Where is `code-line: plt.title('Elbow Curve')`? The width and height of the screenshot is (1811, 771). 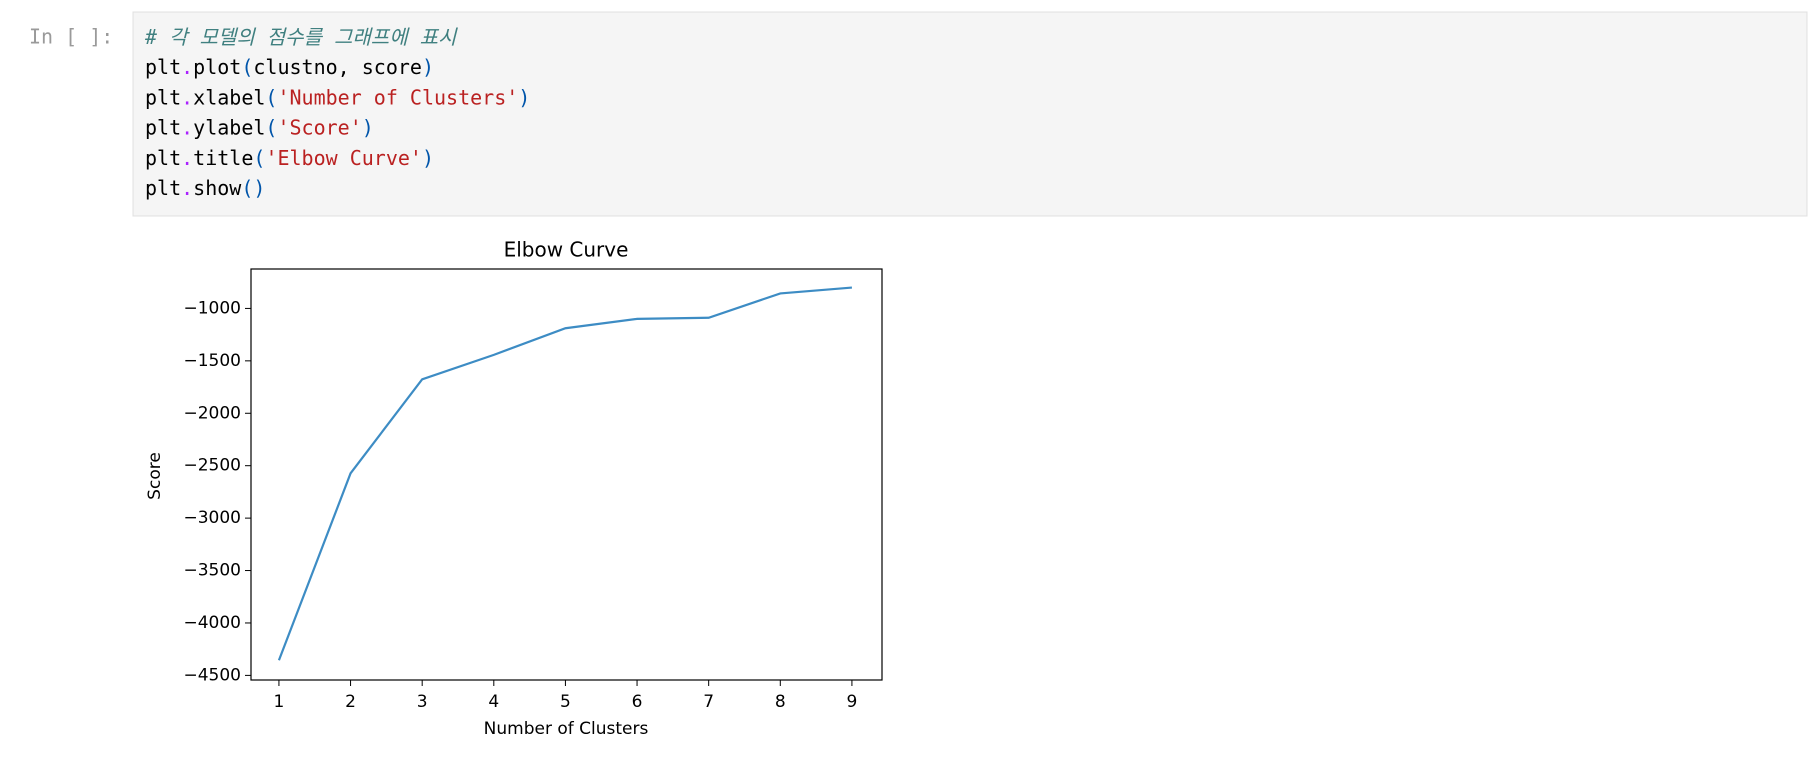
code-line: plt.title('Elbow Curve') is located at coordinates (289, 157).